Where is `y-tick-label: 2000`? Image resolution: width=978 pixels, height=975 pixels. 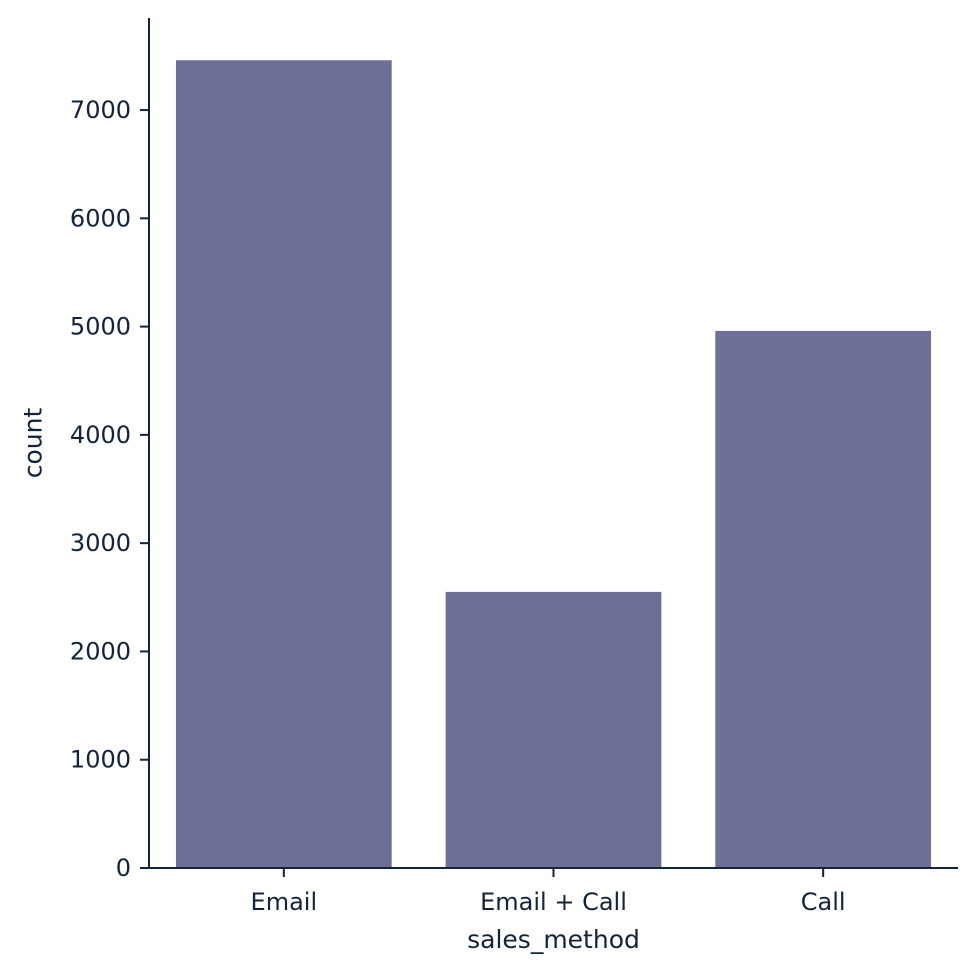
y-tick-label: 2000 is located at coordinates (100, 651).